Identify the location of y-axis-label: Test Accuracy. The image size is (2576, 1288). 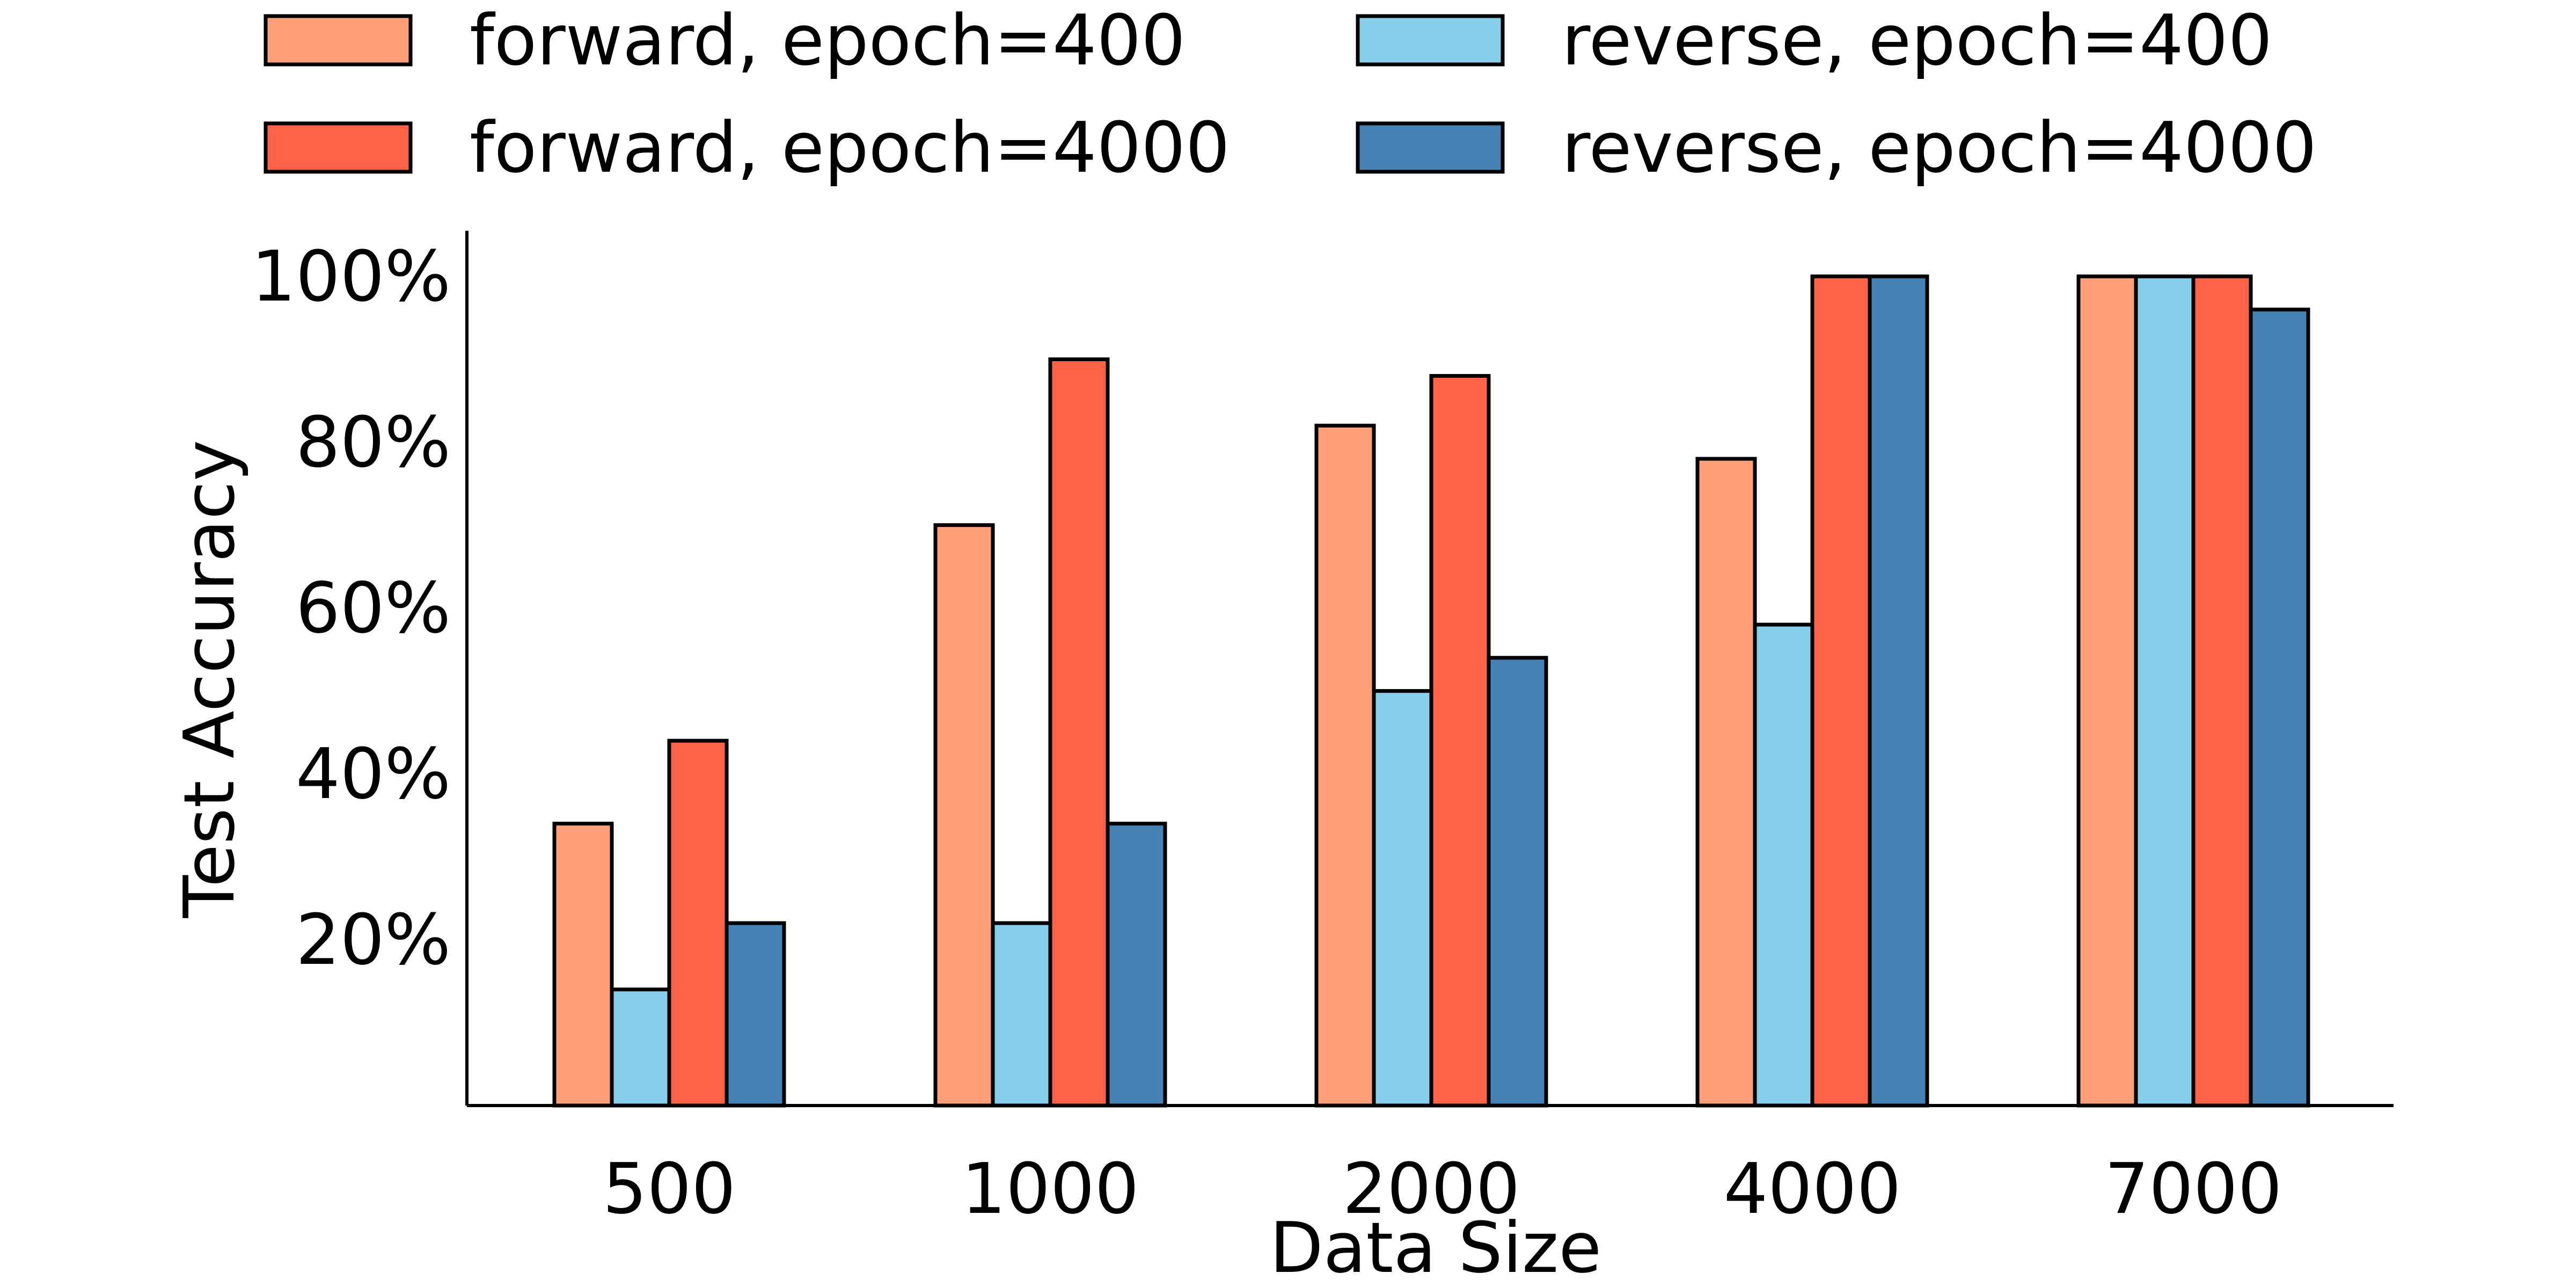
(209, 679).